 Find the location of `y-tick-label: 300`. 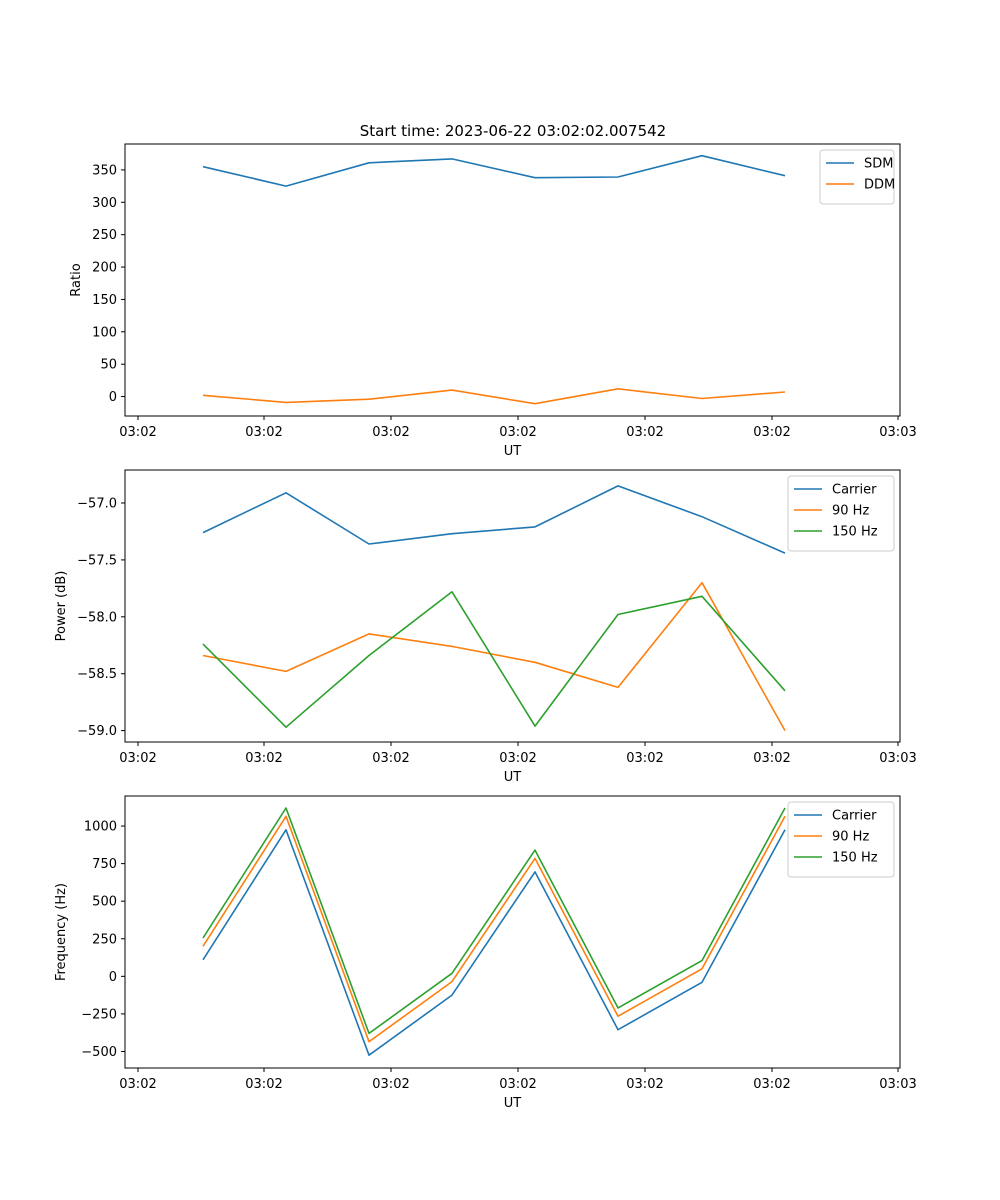

y-tick-label: 300 is located at coordinates (104, 203).